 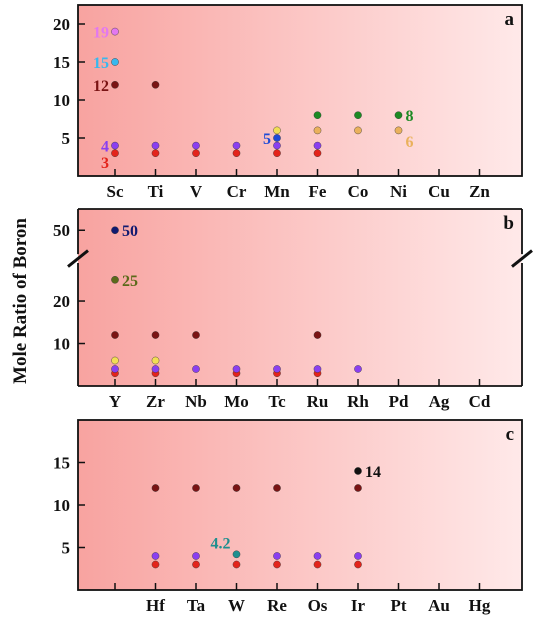 What do you see at coordinates (155, 605) in the screenshot?
I see `x-tick-label: Hf` at bounding box center [155, 605].